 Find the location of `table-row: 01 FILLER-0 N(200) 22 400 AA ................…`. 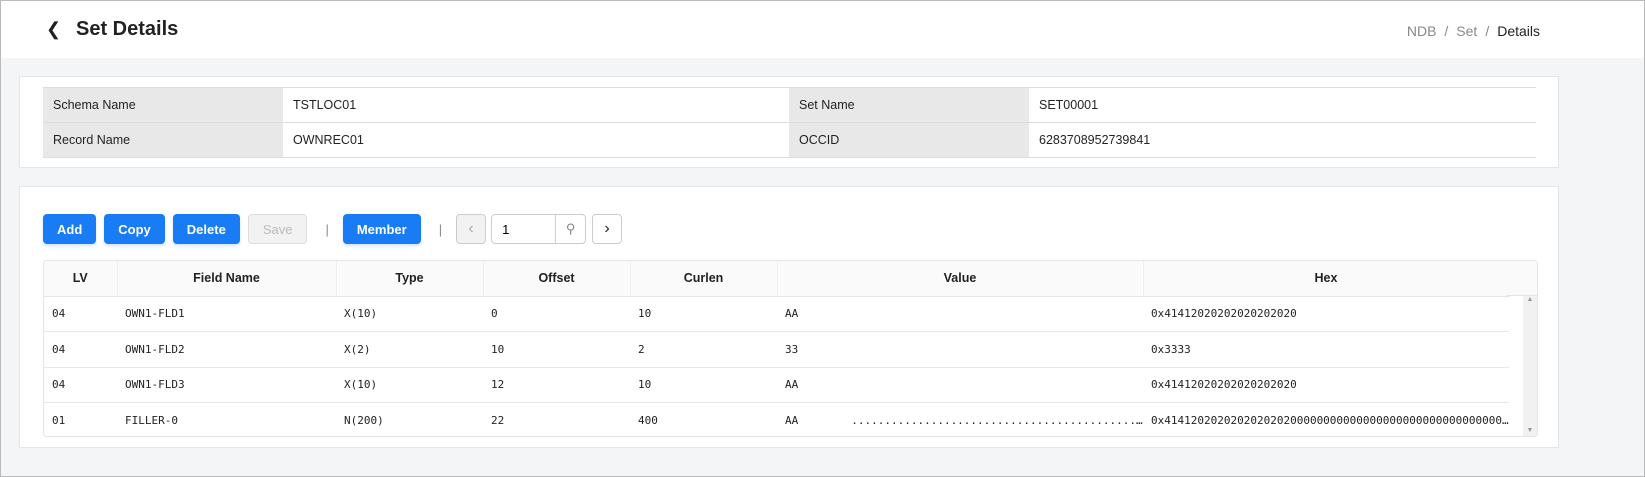

table-row: 01 FILLER-0 N(200) 22 400 AA ................… is located at coordinates (776, 419).